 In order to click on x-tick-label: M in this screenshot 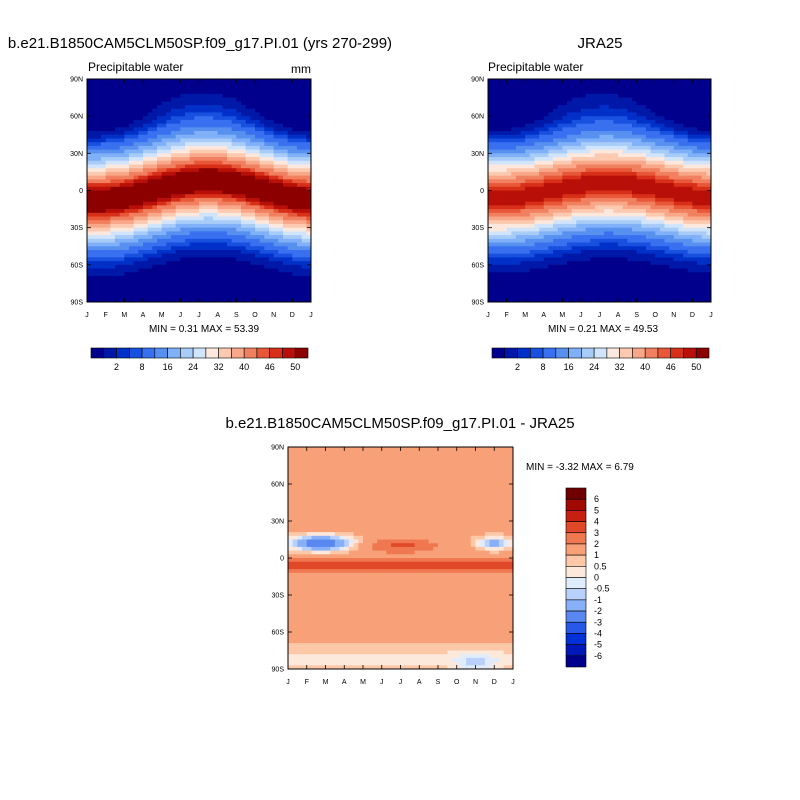, I will do `click(124, 315)`.